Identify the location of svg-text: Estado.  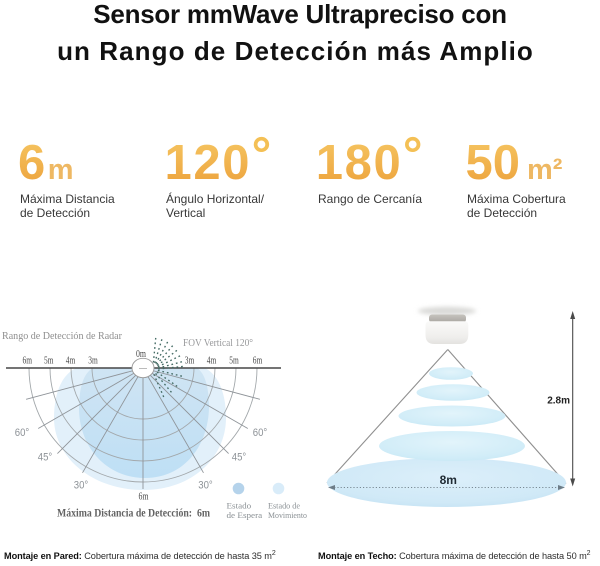
(239, 506).